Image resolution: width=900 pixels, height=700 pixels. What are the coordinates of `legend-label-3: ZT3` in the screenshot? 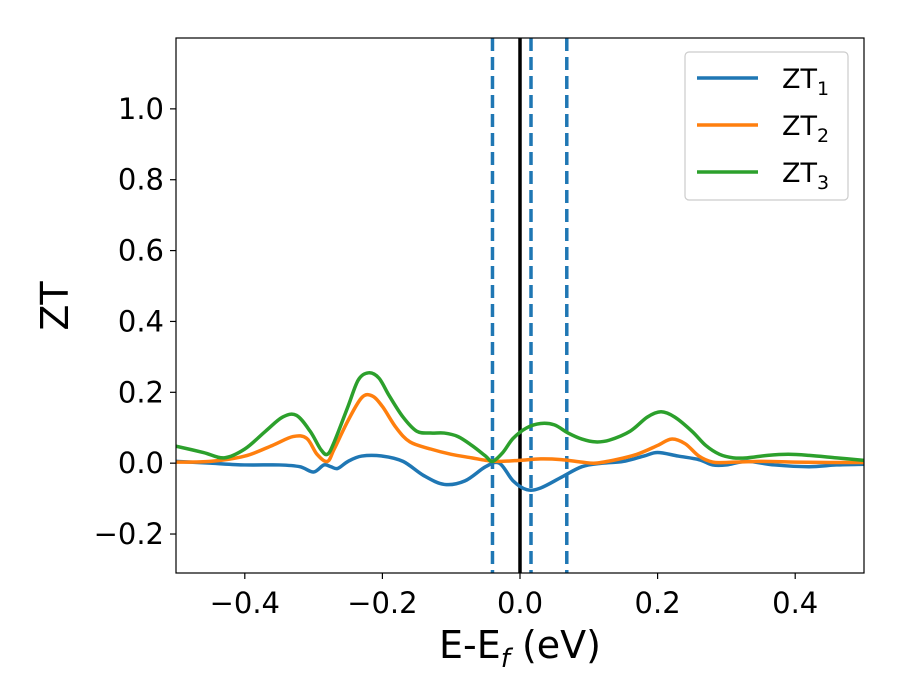 It's located at (805, 176).